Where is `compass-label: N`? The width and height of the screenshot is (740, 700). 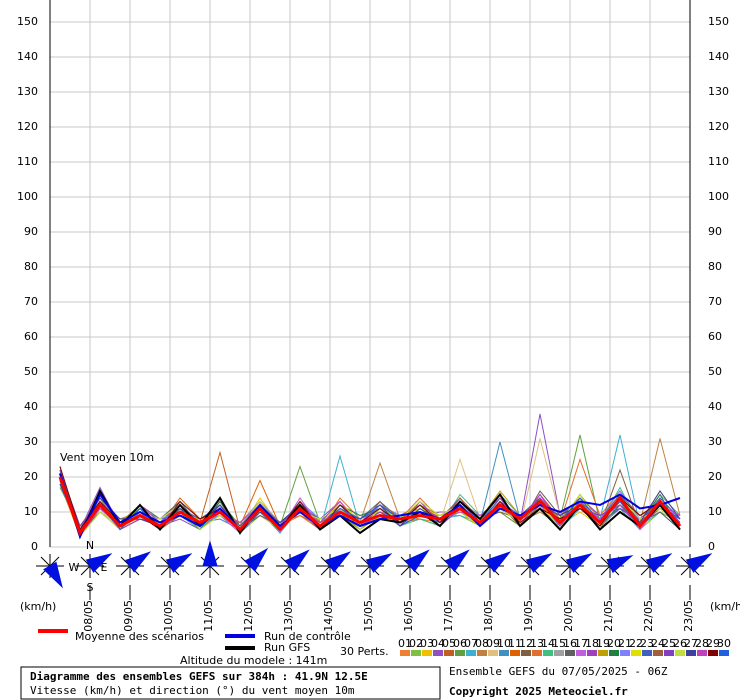
compass-label: N is located at coordinates (90, 545).